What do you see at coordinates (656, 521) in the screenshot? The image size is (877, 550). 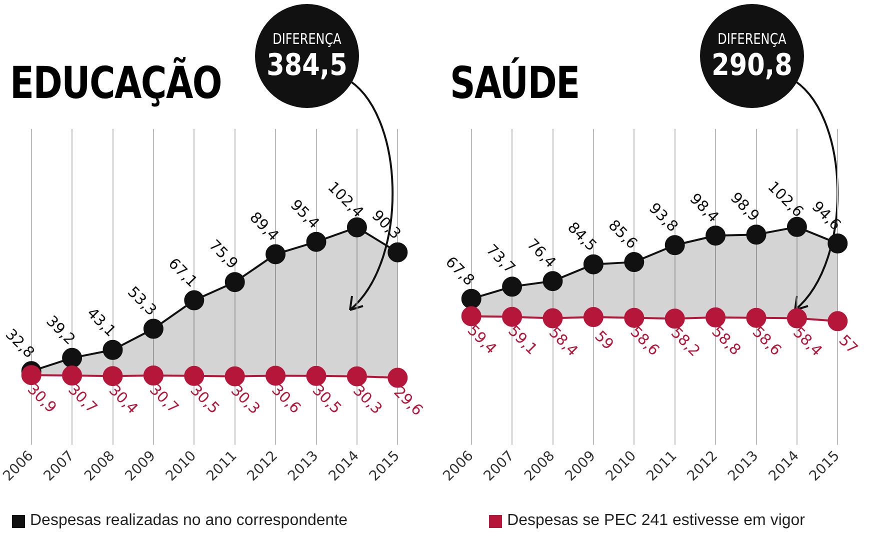 I see `legend-label: Despesas se PEC 241 estivesse em vigor` at bounding box center [656, 521].